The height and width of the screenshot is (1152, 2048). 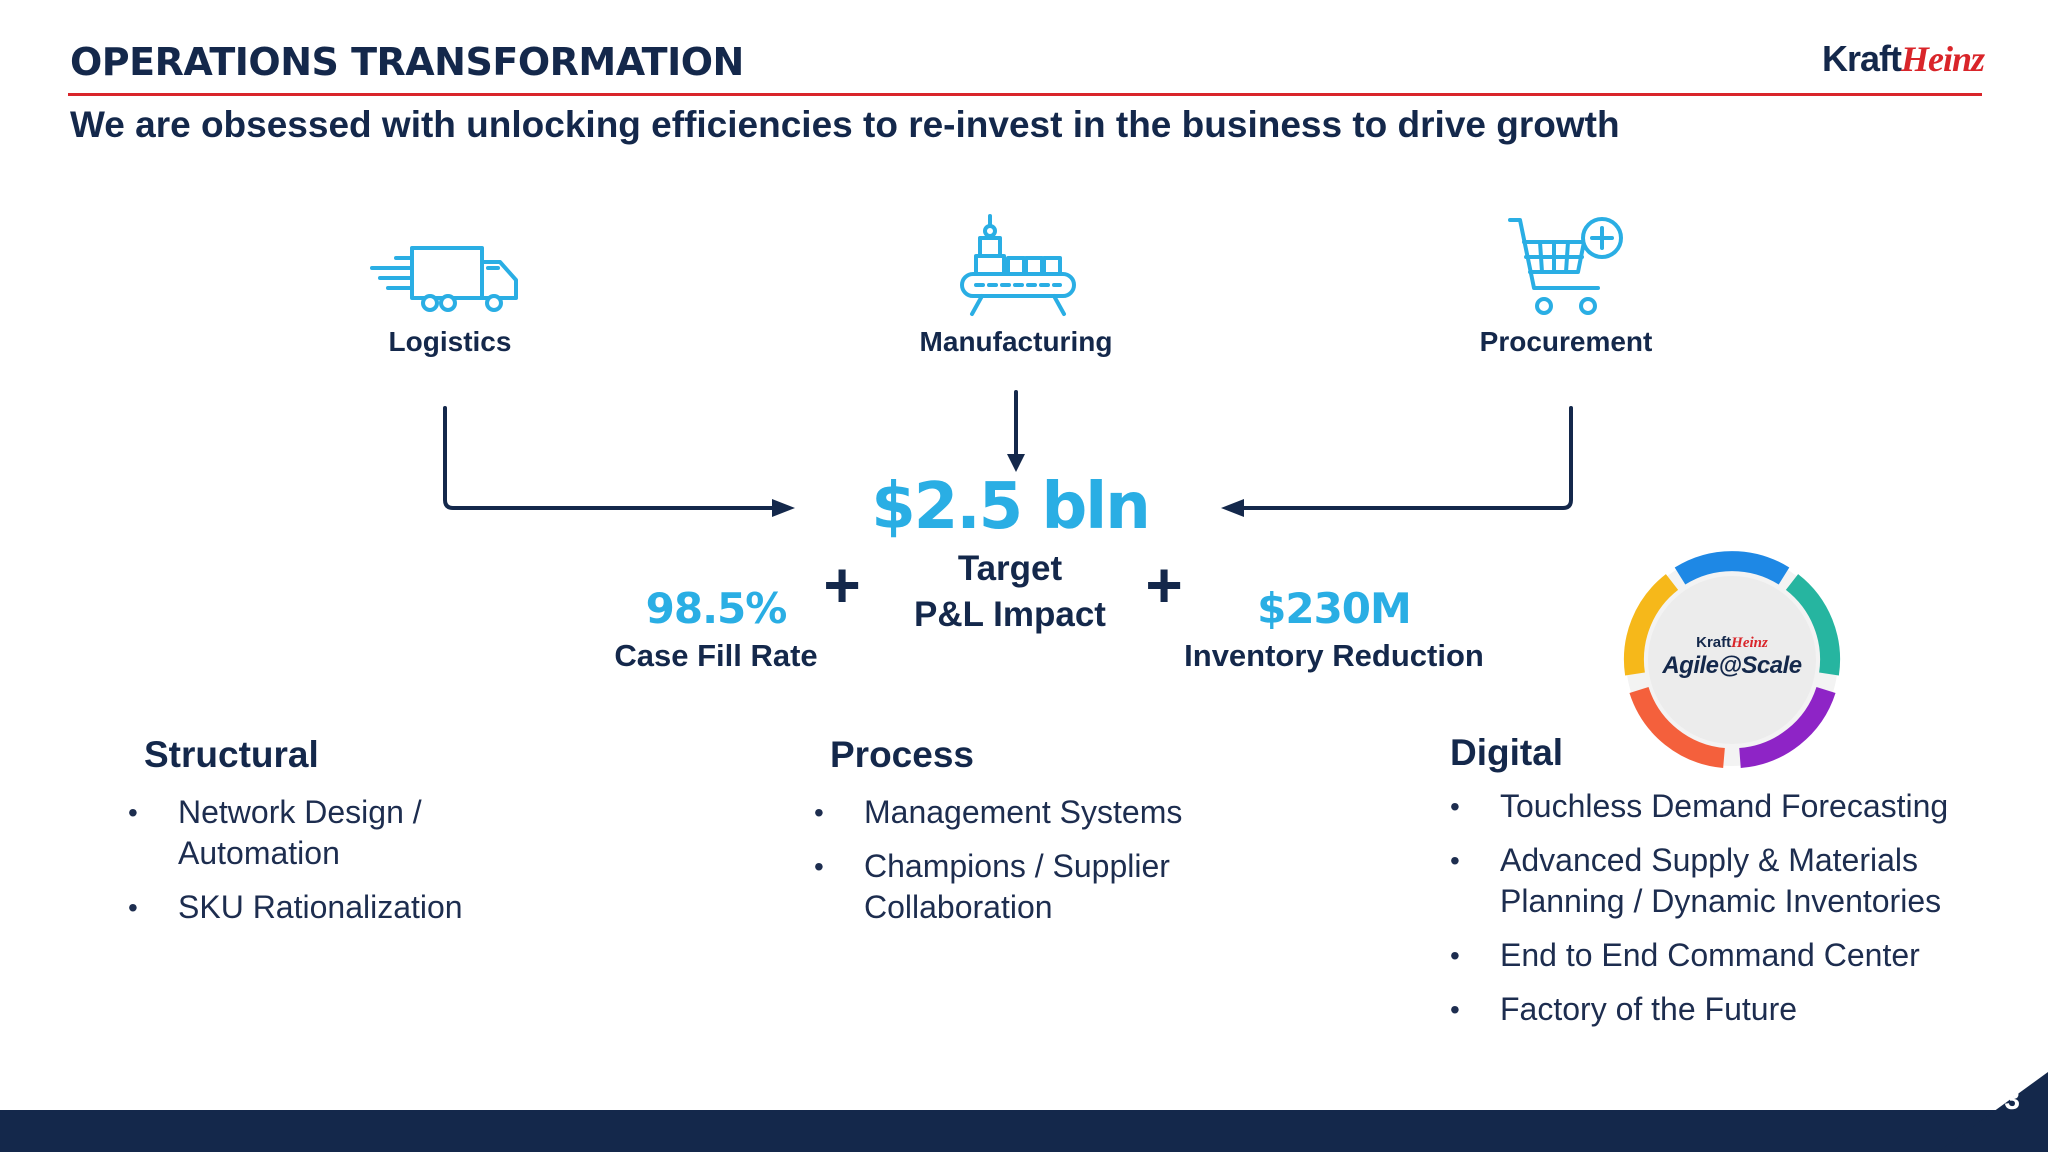 What do you see at coordinates (1010, 614) in the screenshot?
I see `target-caption-line2: P&L Impact` at bounding box center [1010, 614].